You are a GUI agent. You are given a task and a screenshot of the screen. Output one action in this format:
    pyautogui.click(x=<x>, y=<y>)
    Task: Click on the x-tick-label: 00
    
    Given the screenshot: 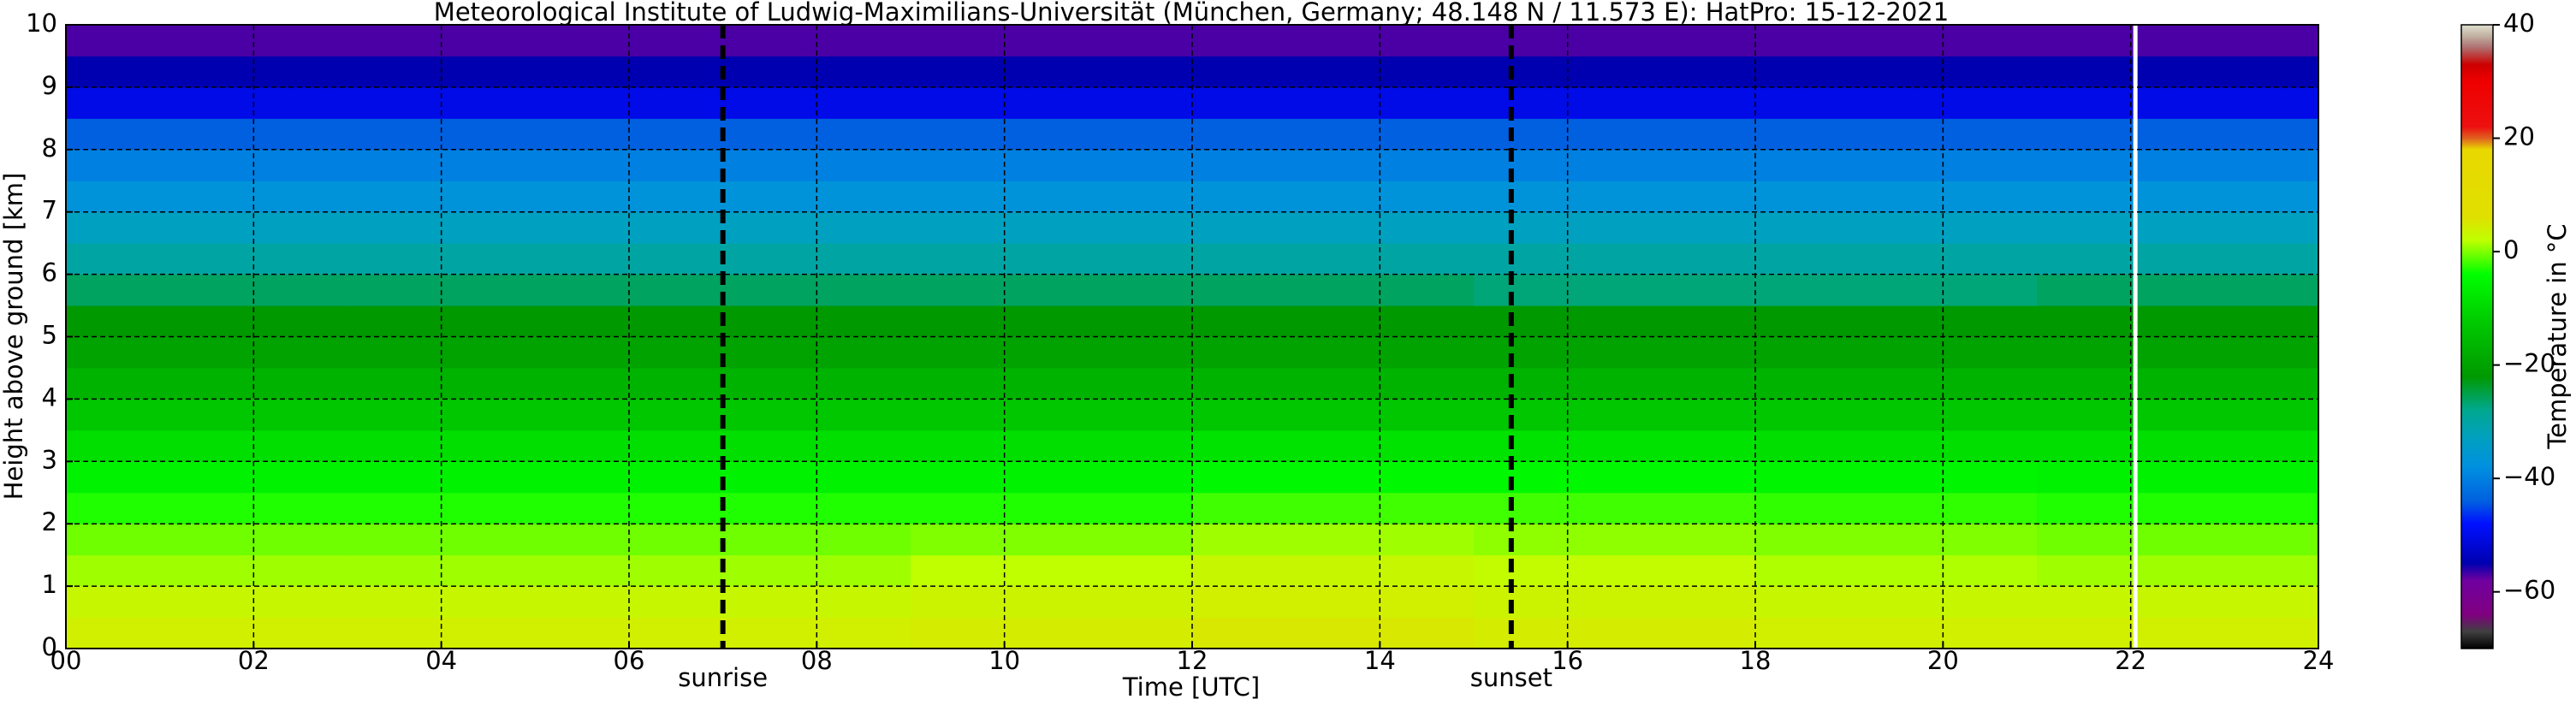 What is the action you would take?
    pyautogui.click(x=66, y=660)
    